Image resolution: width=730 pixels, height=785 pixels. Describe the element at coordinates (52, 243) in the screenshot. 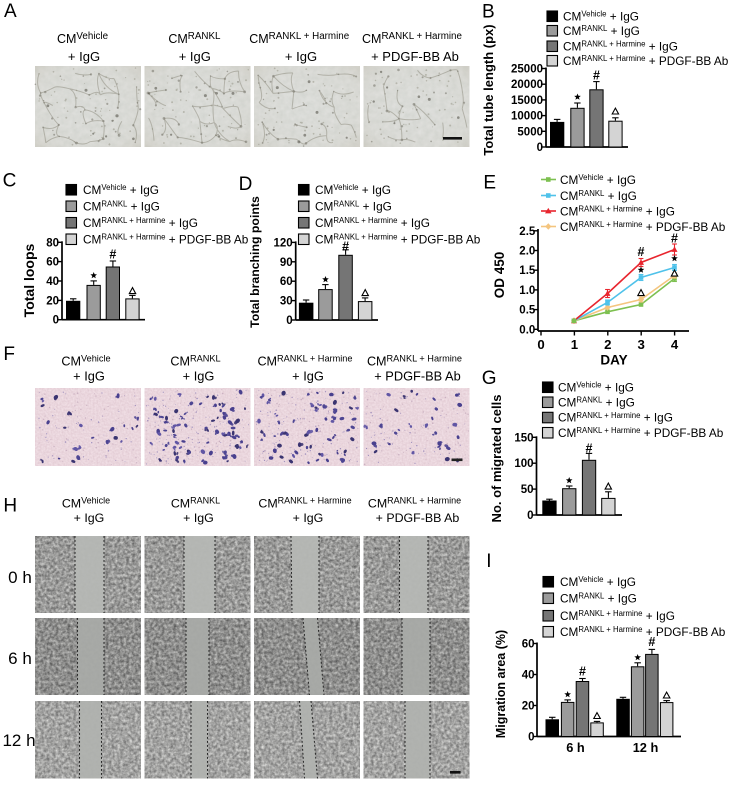

I see `svg-text: 80` at that location.